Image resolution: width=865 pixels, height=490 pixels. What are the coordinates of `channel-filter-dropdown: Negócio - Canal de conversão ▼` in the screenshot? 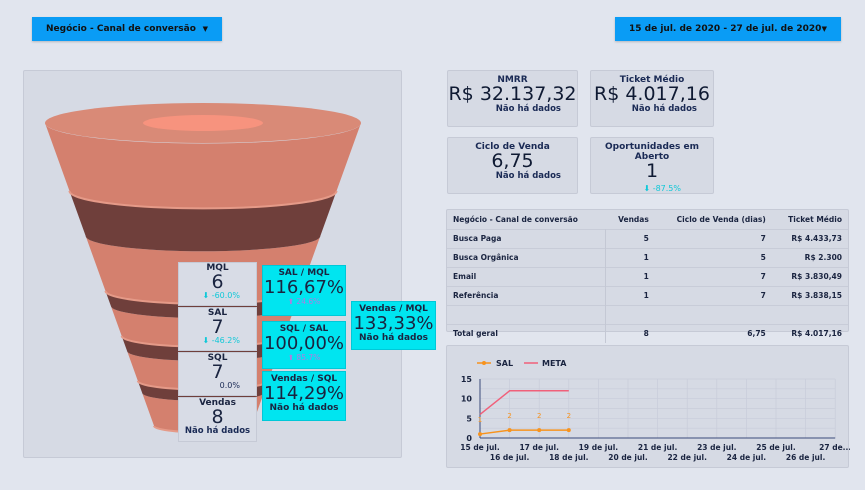 It's located at (127, 29).